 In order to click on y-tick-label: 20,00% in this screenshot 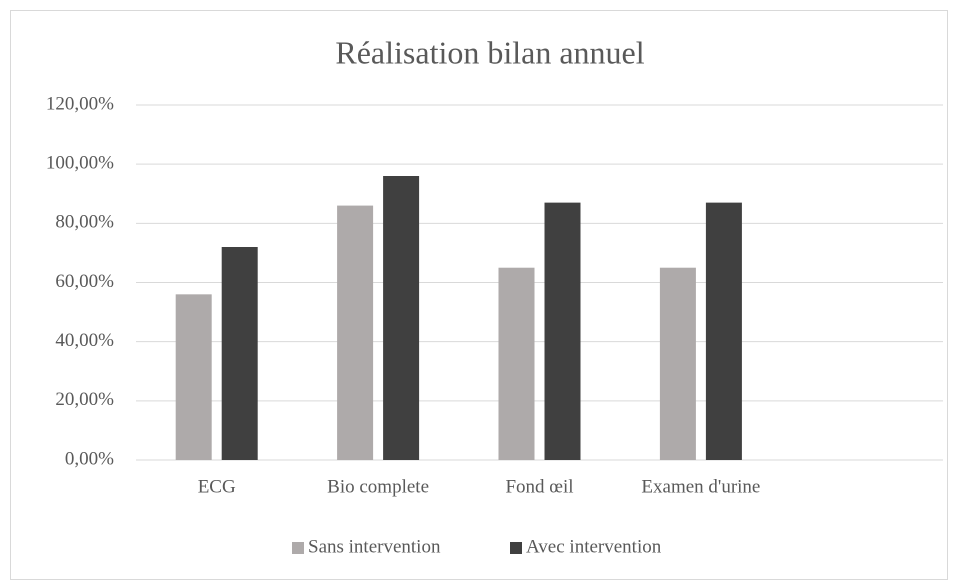, I will do `click(84, 399)`.